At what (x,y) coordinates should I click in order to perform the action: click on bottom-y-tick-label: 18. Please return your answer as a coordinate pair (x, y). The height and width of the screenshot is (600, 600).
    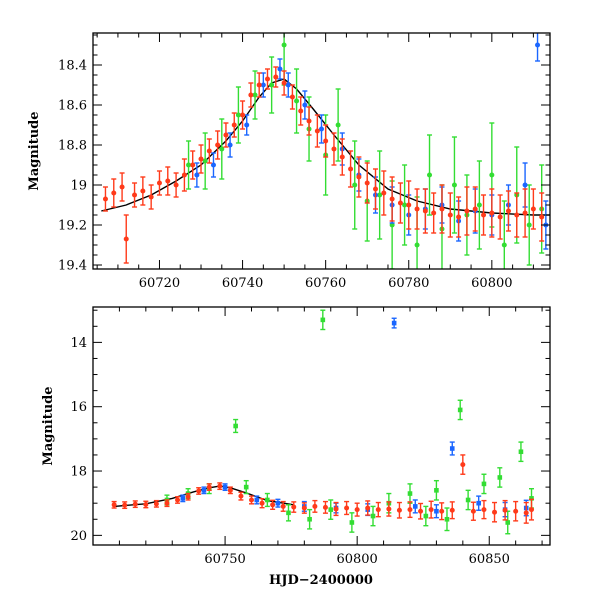
    Looking at the image, I should click on (78, 472).